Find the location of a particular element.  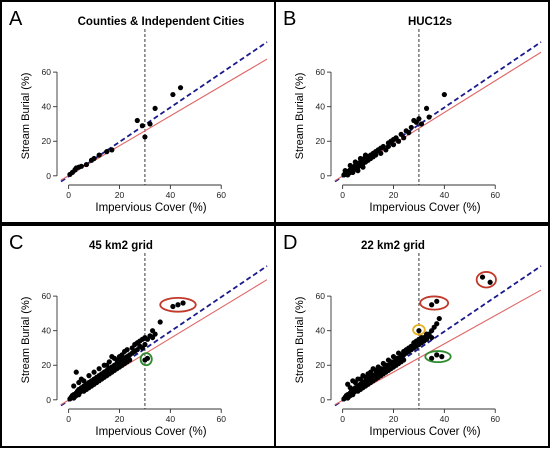

panel-c-y-axis-label: Stream Burial (%) is located at coordinates (26, 340).